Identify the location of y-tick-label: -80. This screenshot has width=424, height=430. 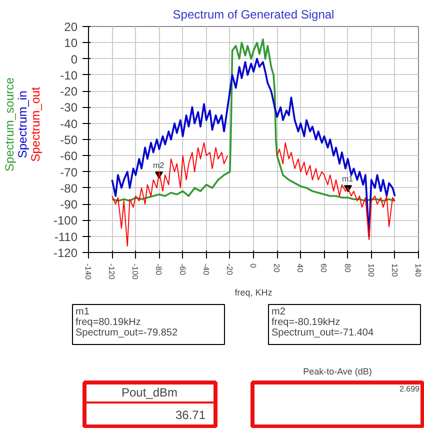
(69, 188).